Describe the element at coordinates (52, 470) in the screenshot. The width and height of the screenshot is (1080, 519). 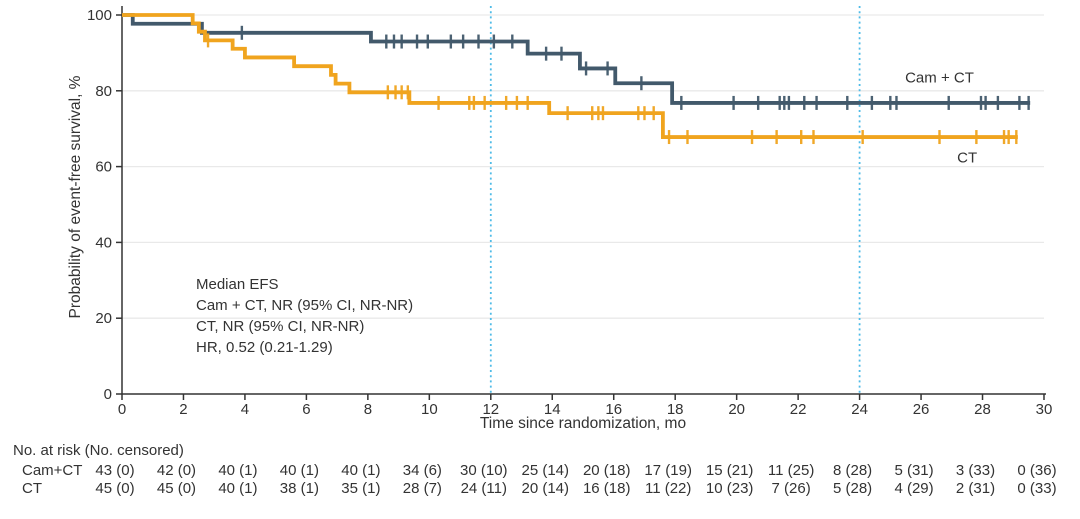
I see `risk-row-label-cam-ct: Cam+CT` at that location.